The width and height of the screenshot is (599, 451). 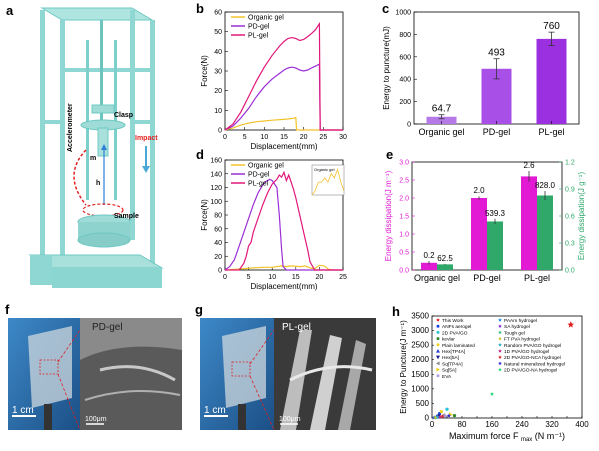 I want to click on y2-axis-label: Energy dissipation(J g⁻¹), so click(x=581, y=216).